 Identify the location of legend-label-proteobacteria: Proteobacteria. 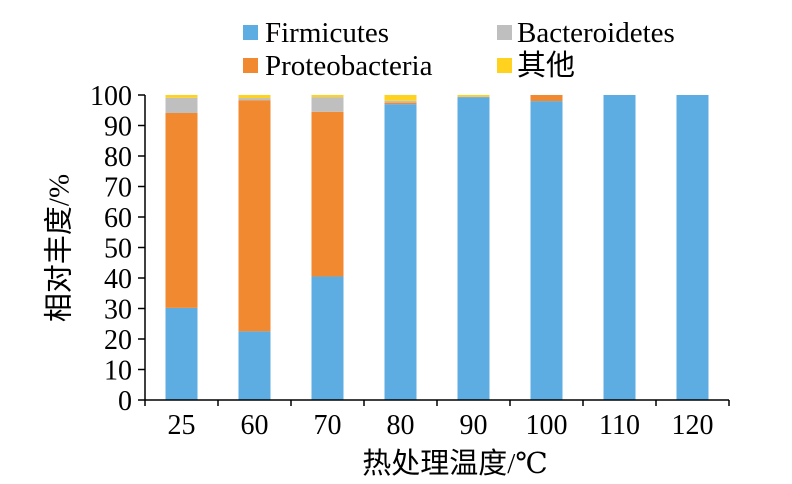
(349, 66).